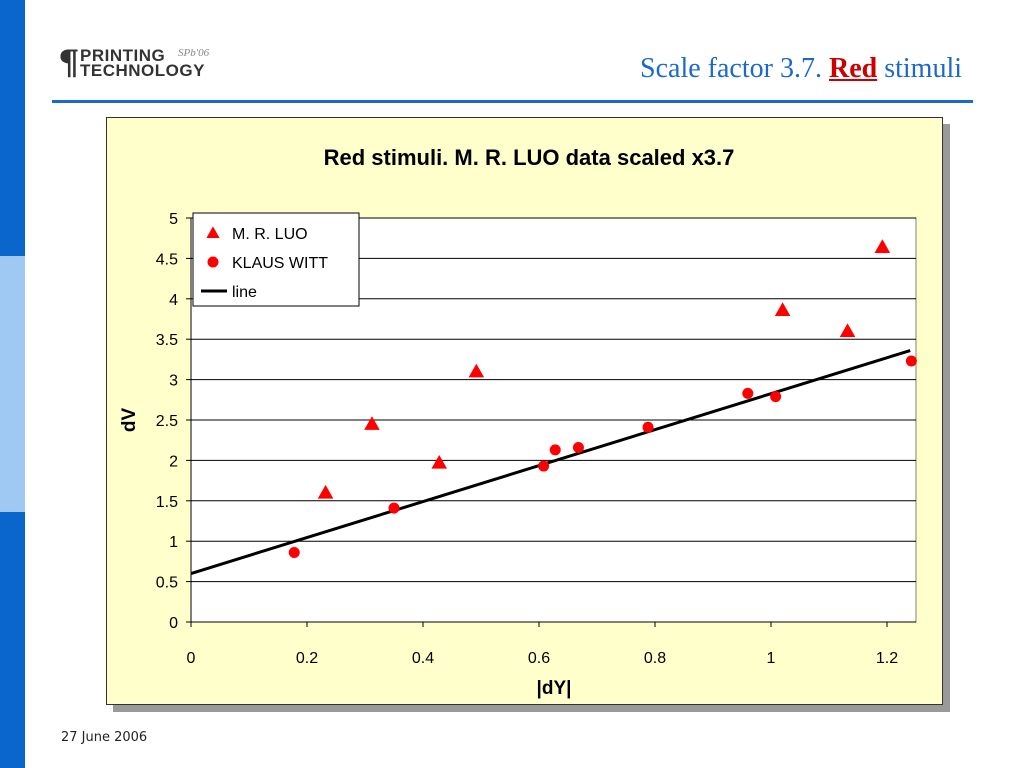 The height and width of the screenshot is (768, 1024). Describe the element at coordinates (123, 55) in the screenshot. I see `logo-line-1: PRINTING` at that location.